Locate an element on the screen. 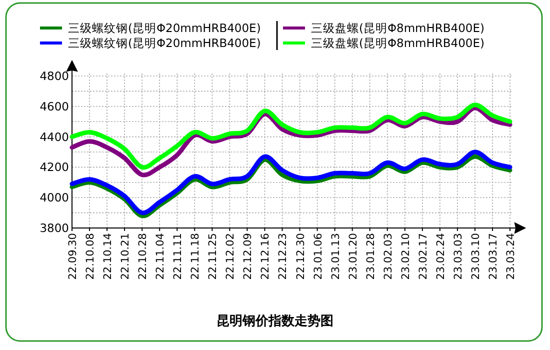 This screenshot has width=550, height=350. x-tick-label: 22.10.08 is located at coordinates (90, 256).